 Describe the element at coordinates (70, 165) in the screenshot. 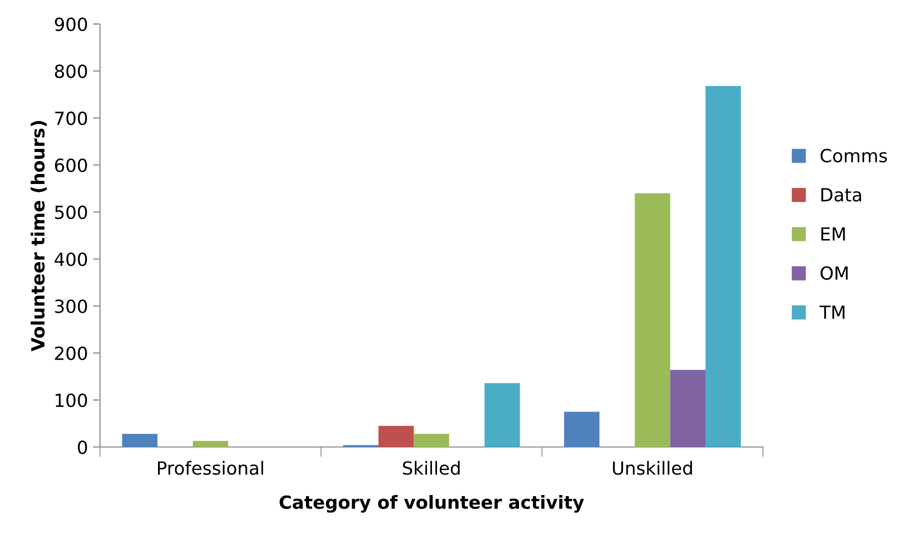

I see `y-tick-label: 600` at that location.